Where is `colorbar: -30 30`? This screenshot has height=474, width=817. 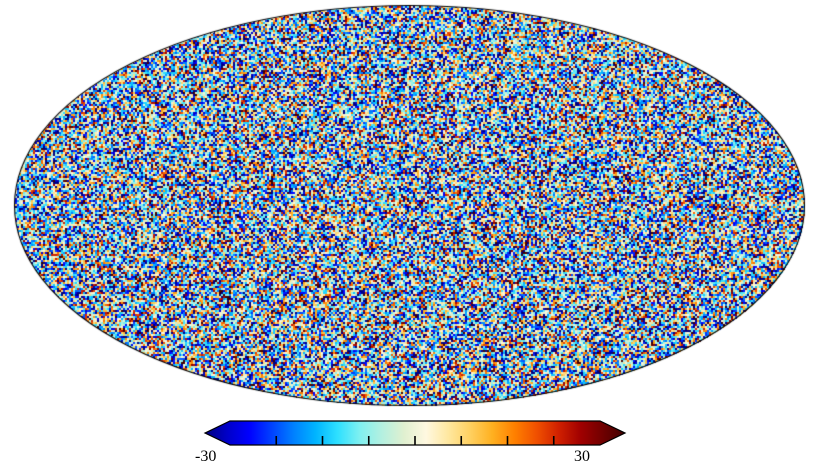 colorbar: -30 30 is located at coordinates (415, 446).